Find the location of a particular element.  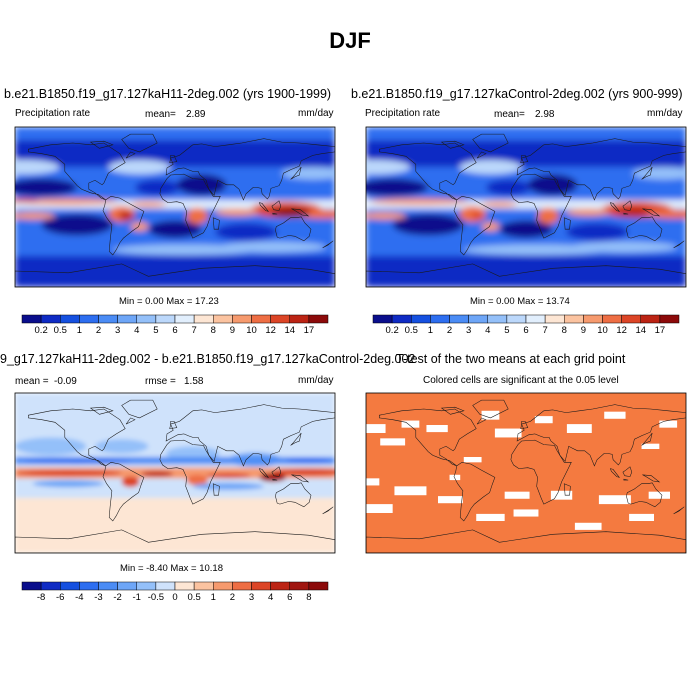

panel-1-colorbar-tick-6: 5 is located at coordinates (155, 330).